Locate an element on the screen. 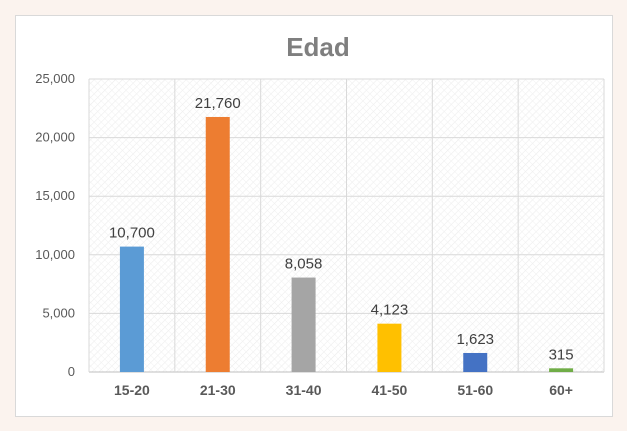 The image size is (627, 431). x-tick-label: 21-30 is located at coordinates (218, 390).